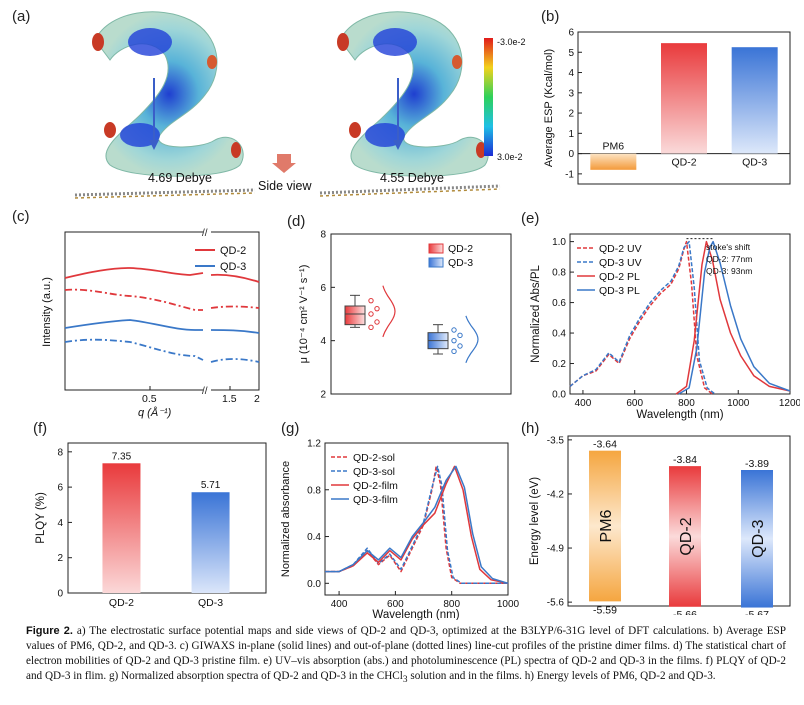 The height and width of the screenshot is (705, 804). I want to click on series-qd-3-sol, so click(416, 525).